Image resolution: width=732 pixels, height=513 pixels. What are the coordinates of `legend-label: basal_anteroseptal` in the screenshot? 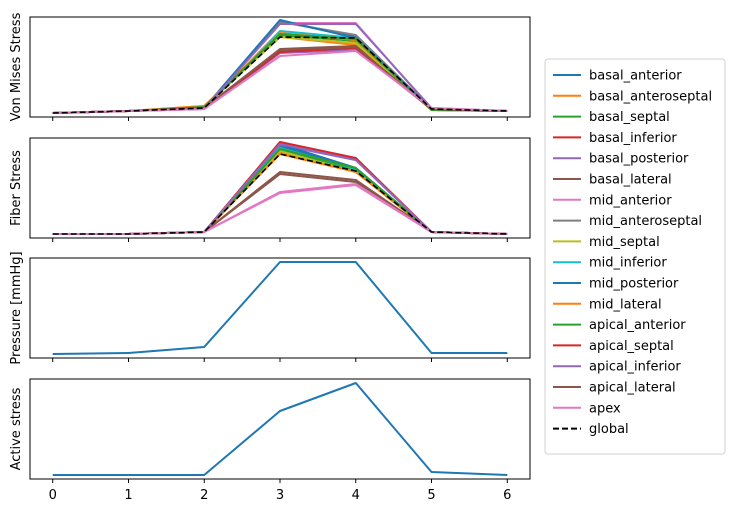 It's located at (650, 96).